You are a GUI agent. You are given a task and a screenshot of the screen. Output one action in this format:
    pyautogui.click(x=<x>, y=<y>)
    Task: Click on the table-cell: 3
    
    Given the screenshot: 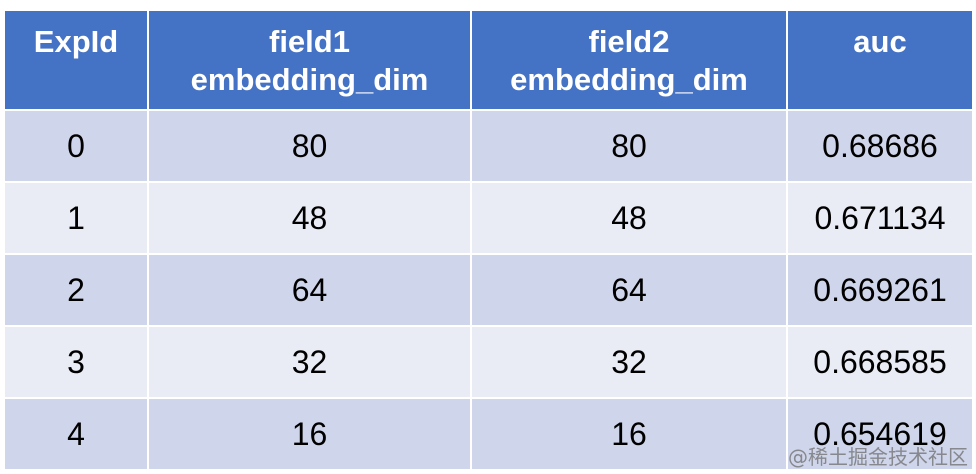 What is the action you would take?
    pyautogui.click(x=76, y=362)
    